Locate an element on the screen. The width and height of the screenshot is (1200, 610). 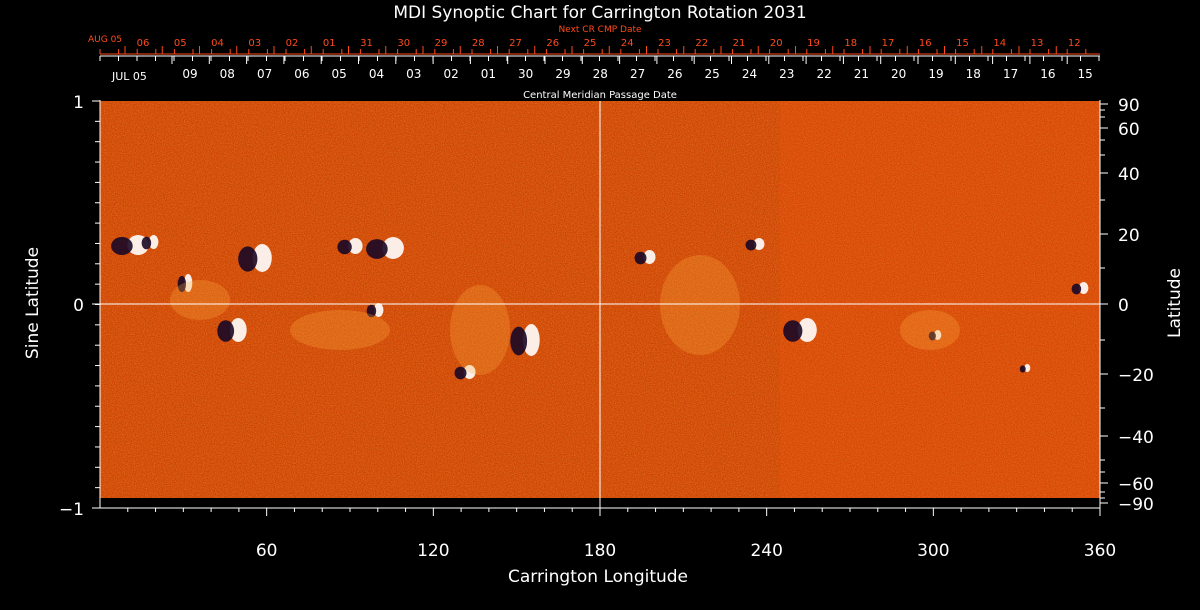
right-tick-label: −60 is located at coordinates (1136, 485).